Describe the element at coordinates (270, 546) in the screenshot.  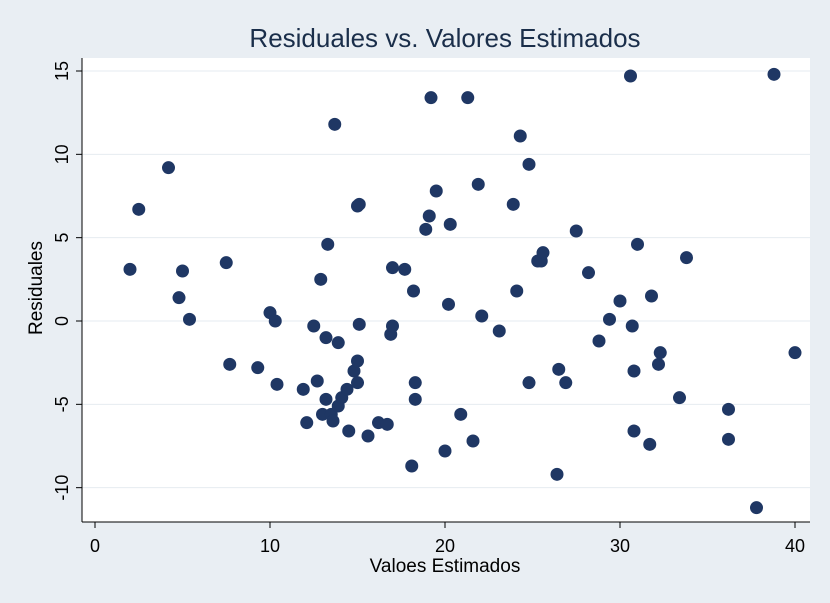
I see `x-tick-label: 10` at that location.